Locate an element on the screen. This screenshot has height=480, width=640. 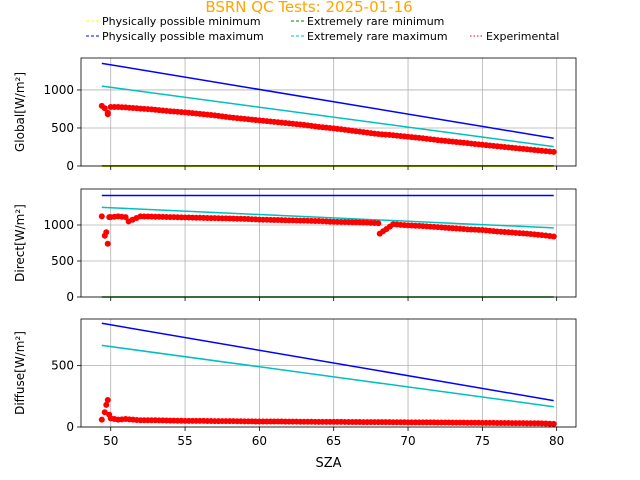
x-axis-label: SZA is located at coordinates (328, 463).